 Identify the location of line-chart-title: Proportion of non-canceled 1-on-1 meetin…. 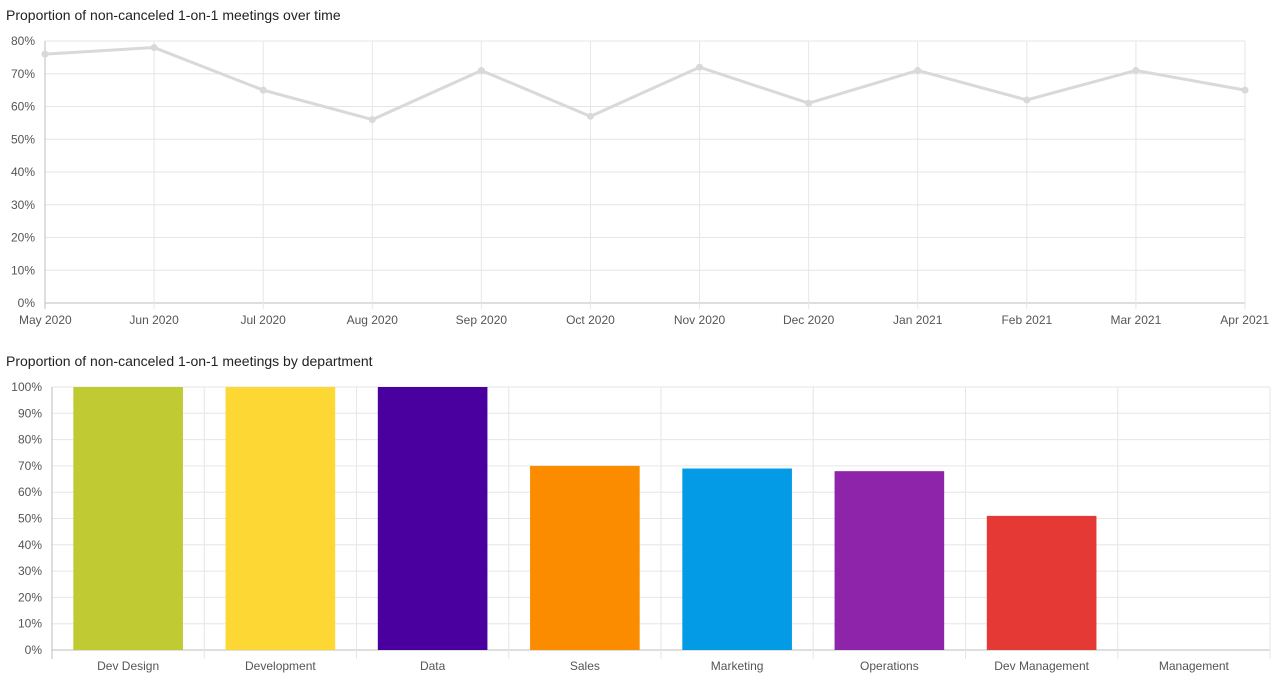
(173, 15).